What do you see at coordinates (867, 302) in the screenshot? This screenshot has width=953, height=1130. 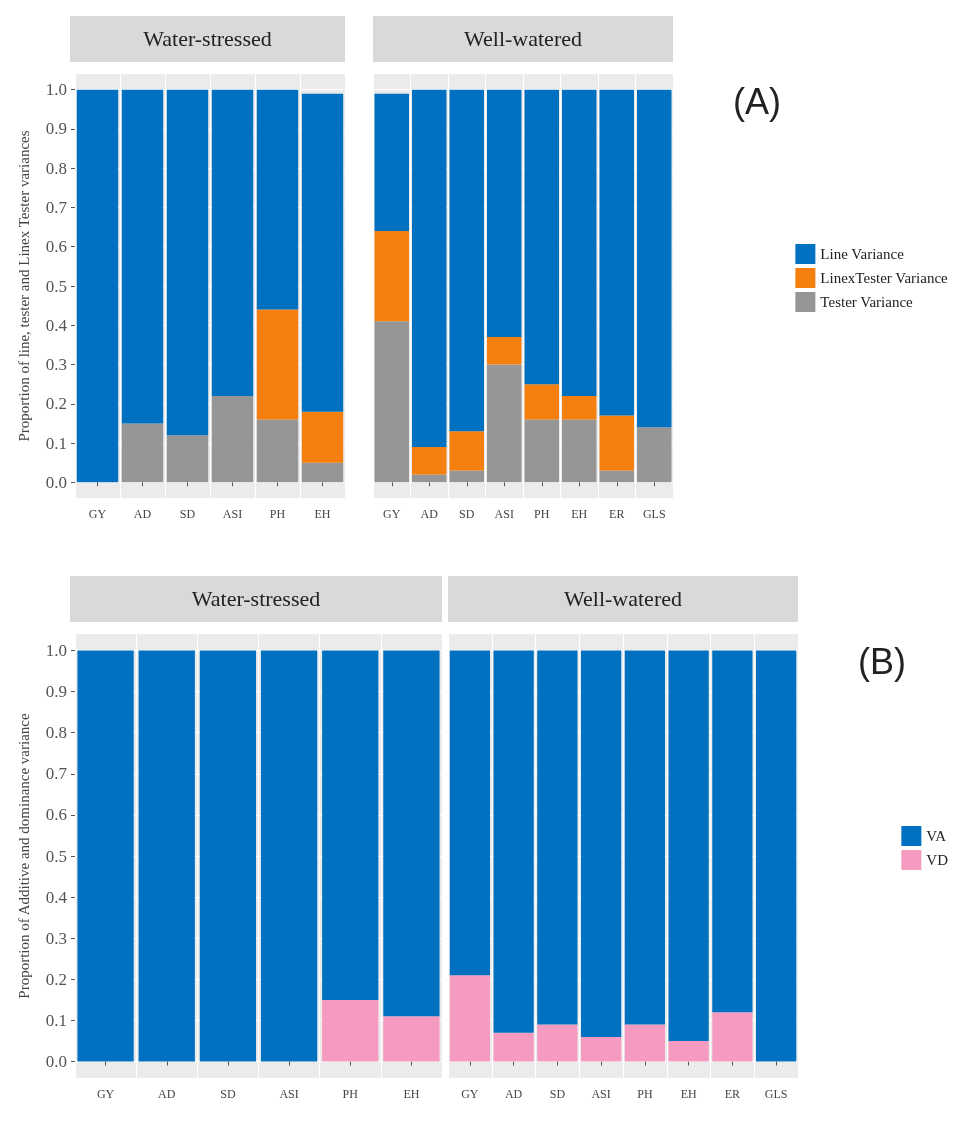 I see `legend-label: Tester Variance` at bounding box center [867, 302].